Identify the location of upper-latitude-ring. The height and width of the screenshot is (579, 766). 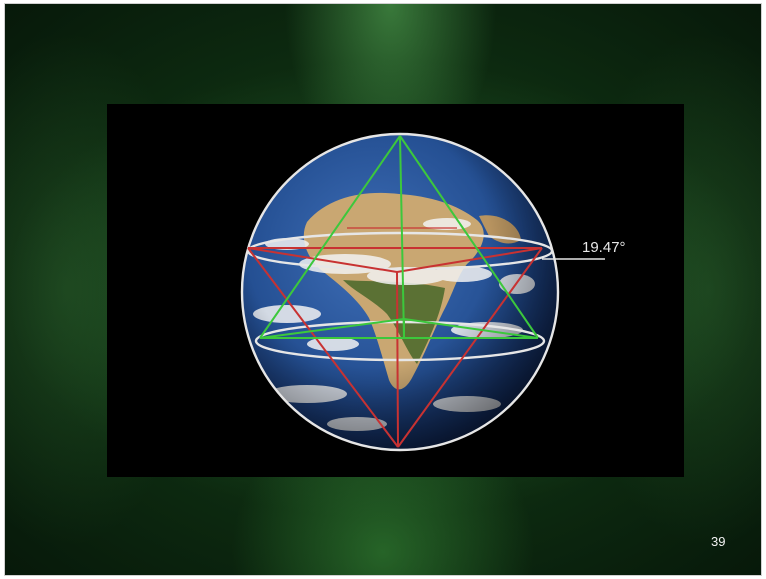
(400, 251).